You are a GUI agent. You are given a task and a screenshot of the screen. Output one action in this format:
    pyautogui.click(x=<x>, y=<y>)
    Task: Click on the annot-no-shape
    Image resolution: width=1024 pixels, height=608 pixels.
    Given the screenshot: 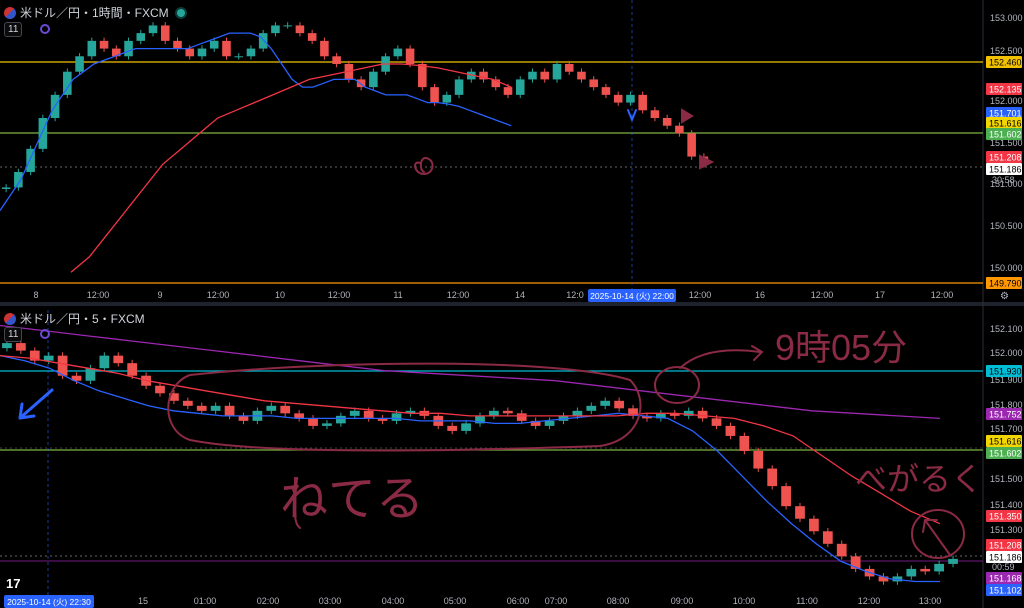 What is the action you would take?
    pyautogui.click(x=424, y=166)
    